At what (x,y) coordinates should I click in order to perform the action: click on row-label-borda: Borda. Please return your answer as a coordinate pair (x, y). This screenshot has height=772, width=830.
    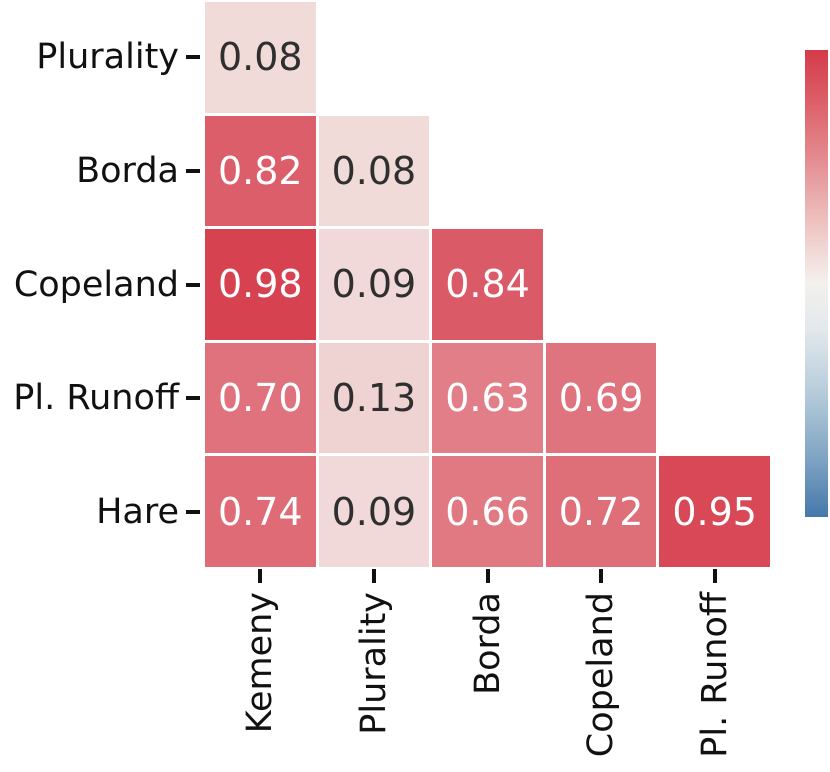
    Looking at the image, I should click on (127, 170).